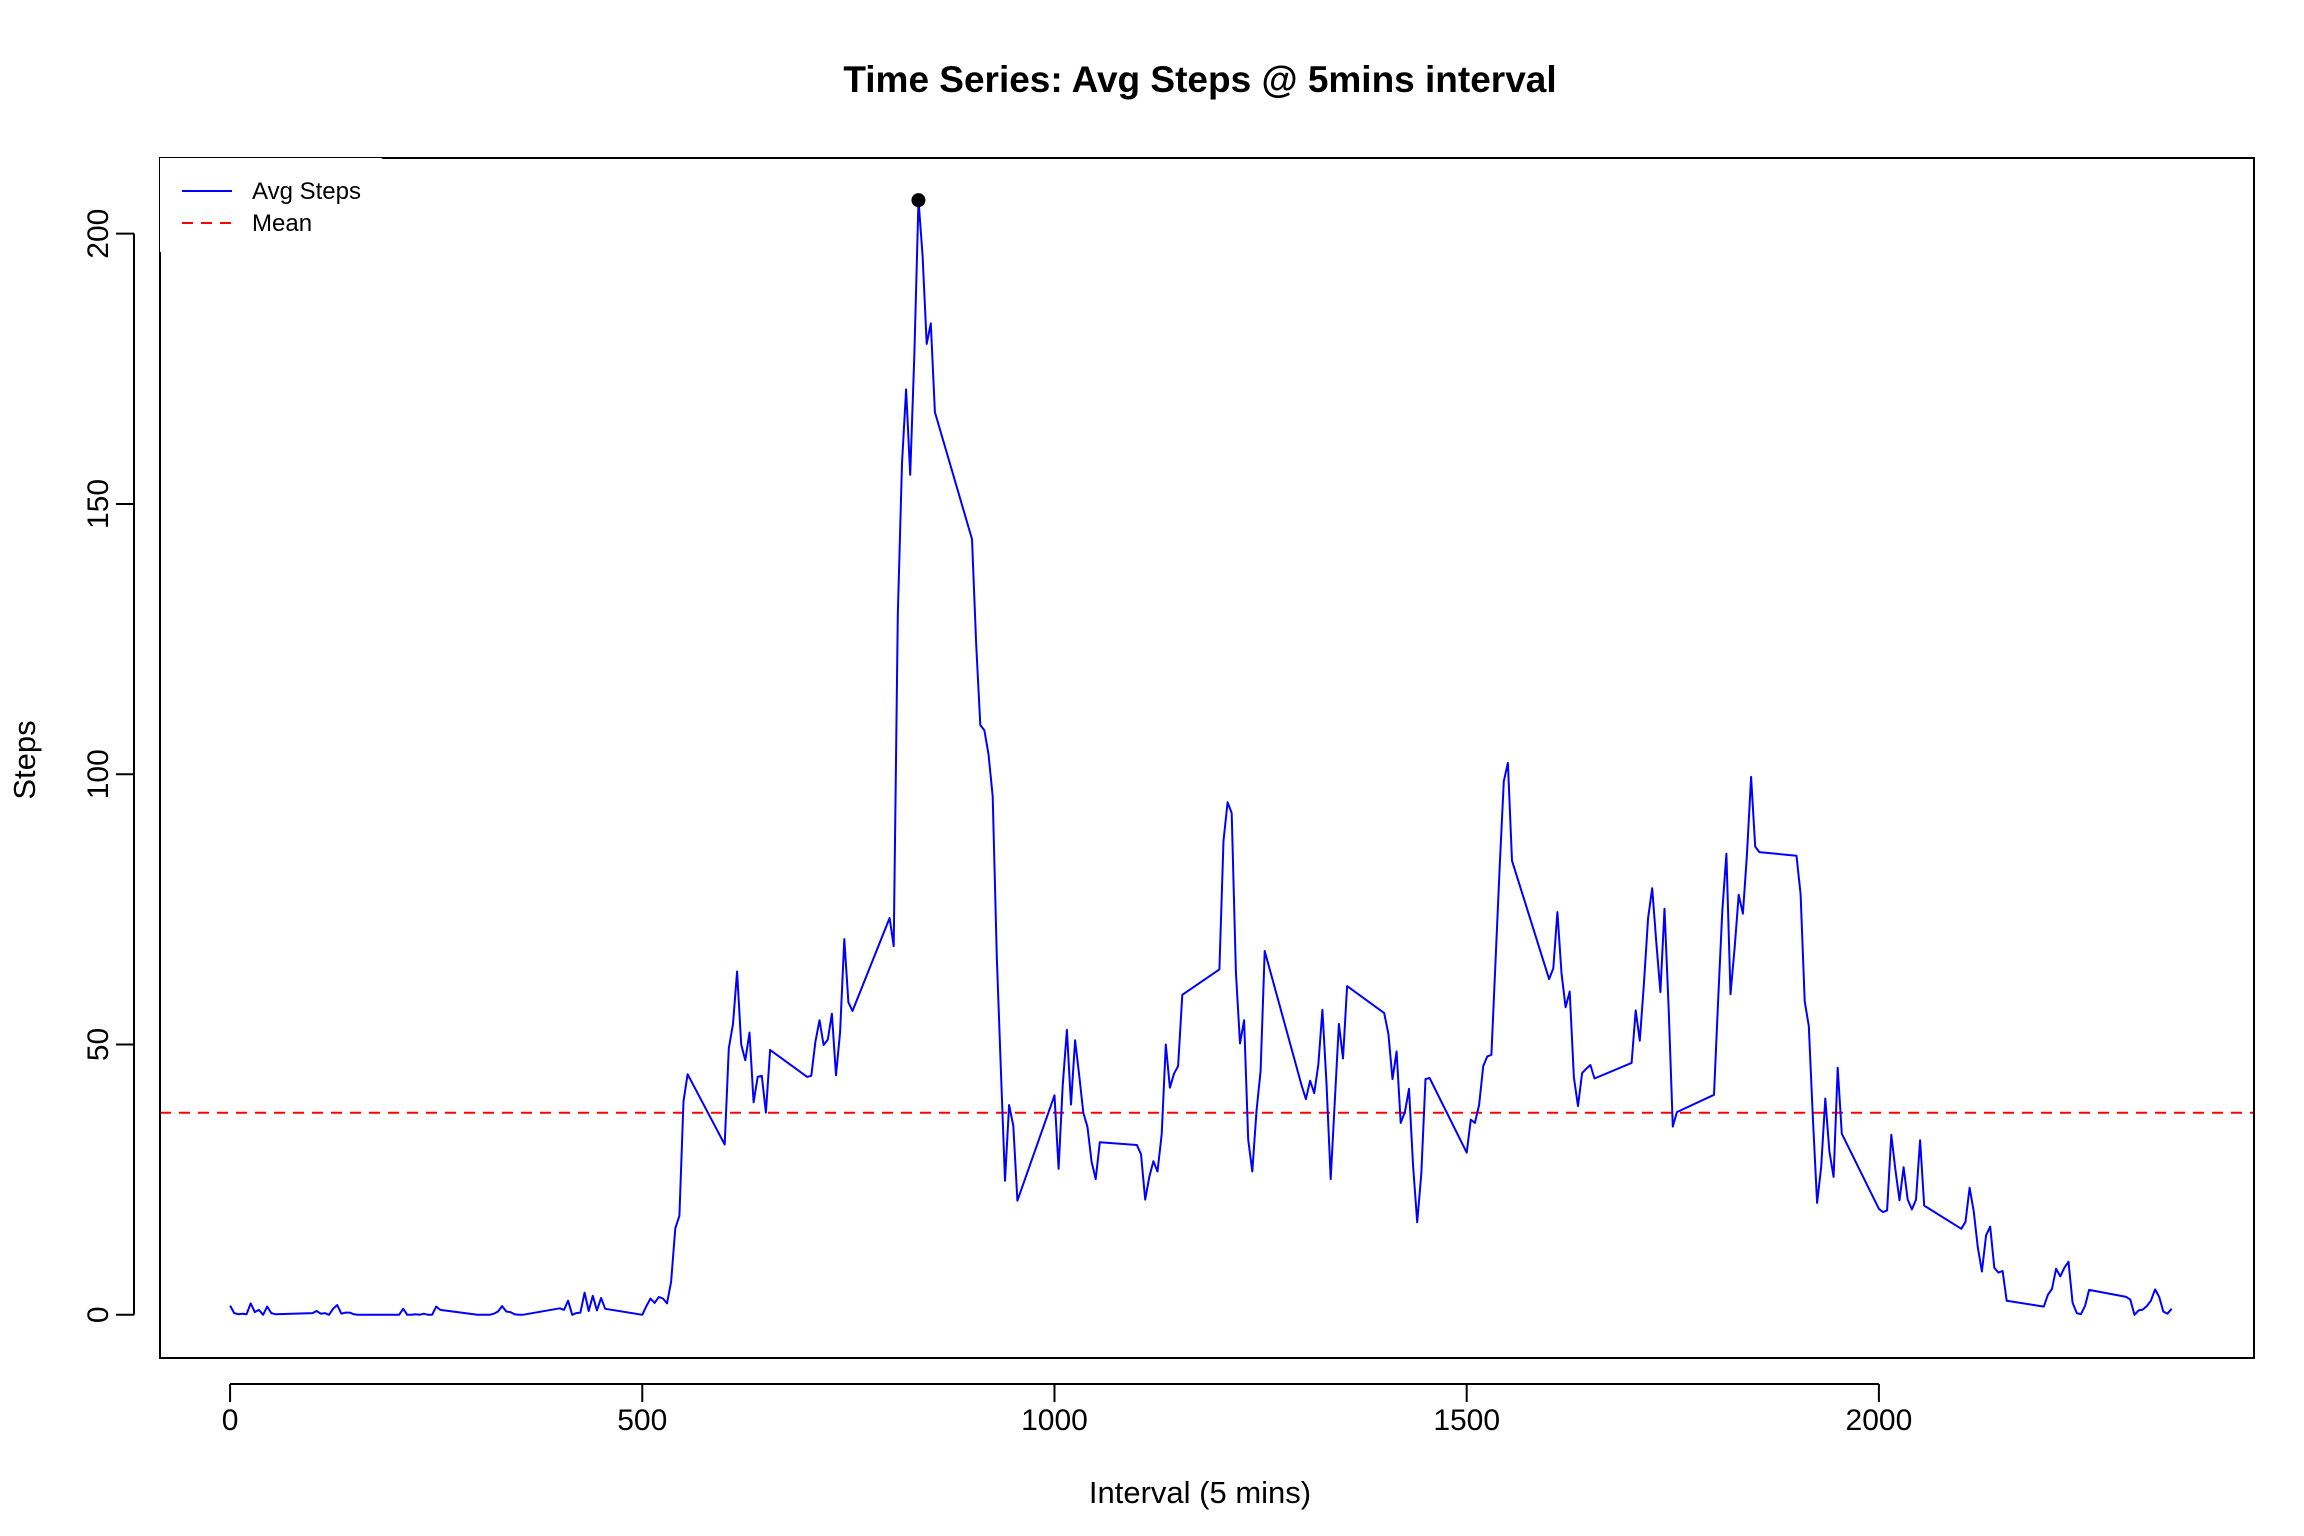 The height and width of the screenshot is (1536, 2304). Describe the element at coordinates (306, 191) in the screenshot. I see `legend-label-avg-steps: Avg Steps` at that location.